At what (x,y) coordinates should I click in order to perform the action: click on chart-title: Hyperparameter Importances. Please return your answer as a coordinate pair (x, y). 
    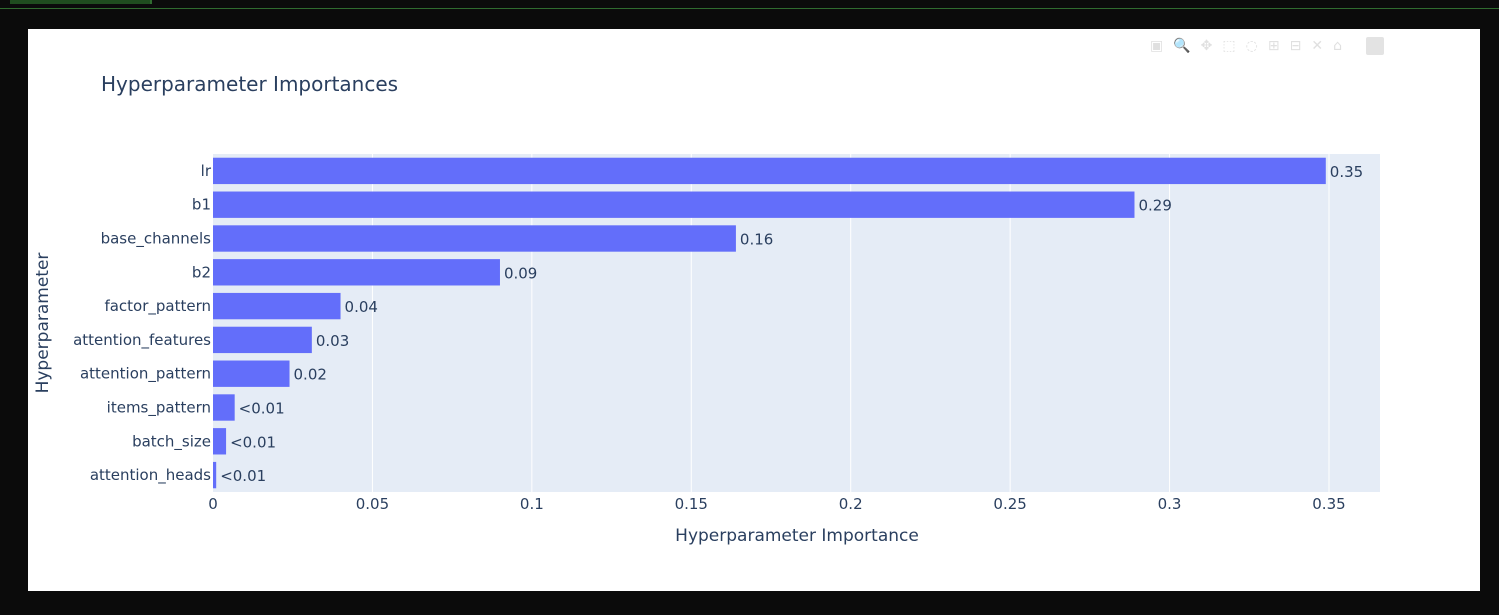
    Looking at the image, I should click on (249, 84).